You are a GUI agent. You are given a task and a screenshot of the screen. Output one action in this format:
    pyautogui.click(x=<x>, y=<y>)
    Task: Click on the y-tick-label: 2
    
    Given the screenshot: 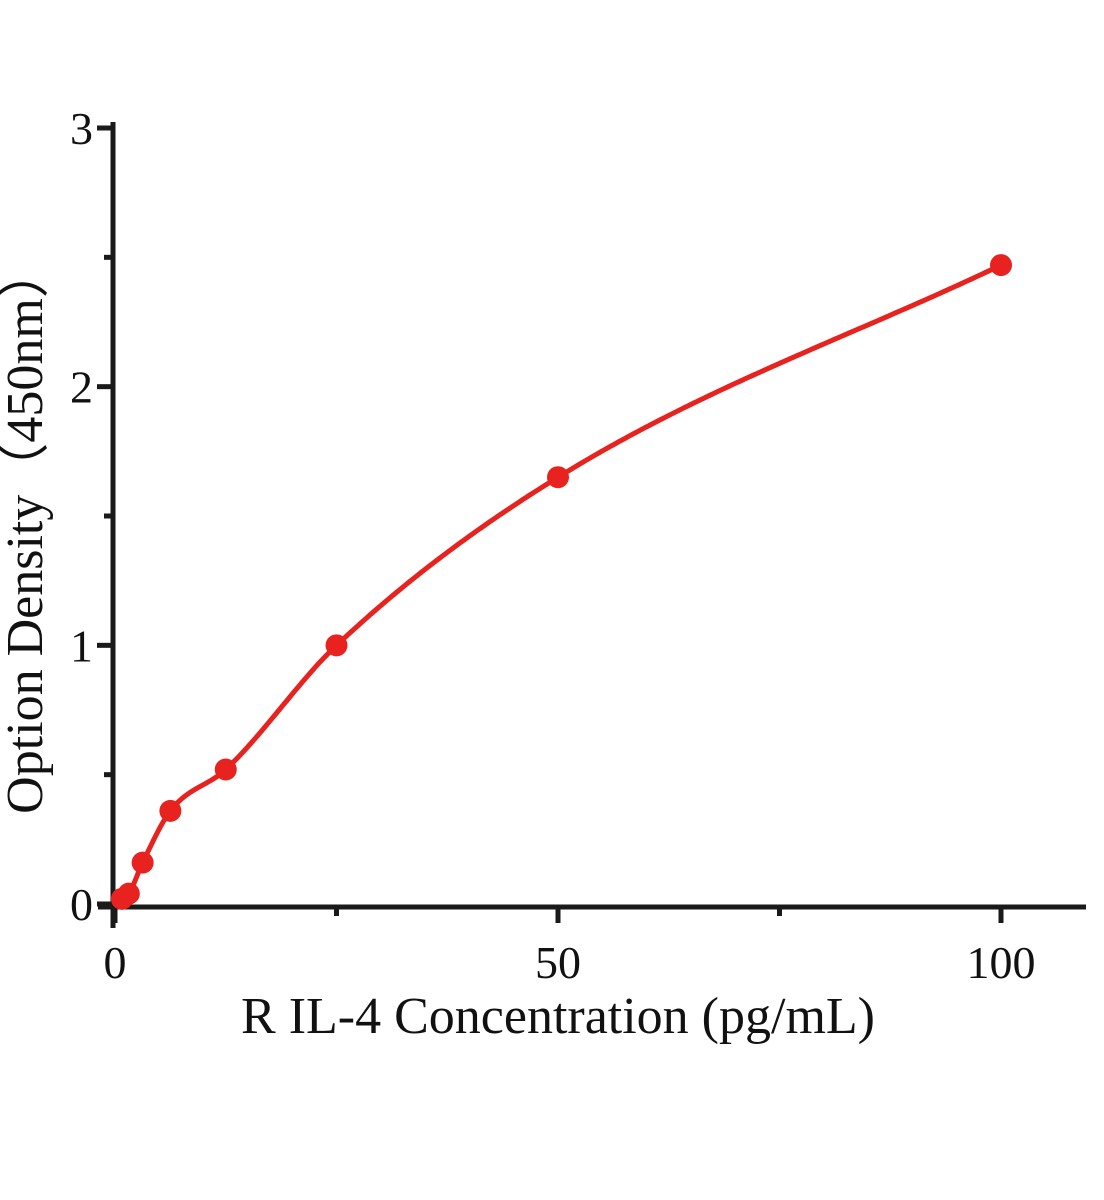 What is the action you would take?
    pyautogui.click(x=81, y=387)
    